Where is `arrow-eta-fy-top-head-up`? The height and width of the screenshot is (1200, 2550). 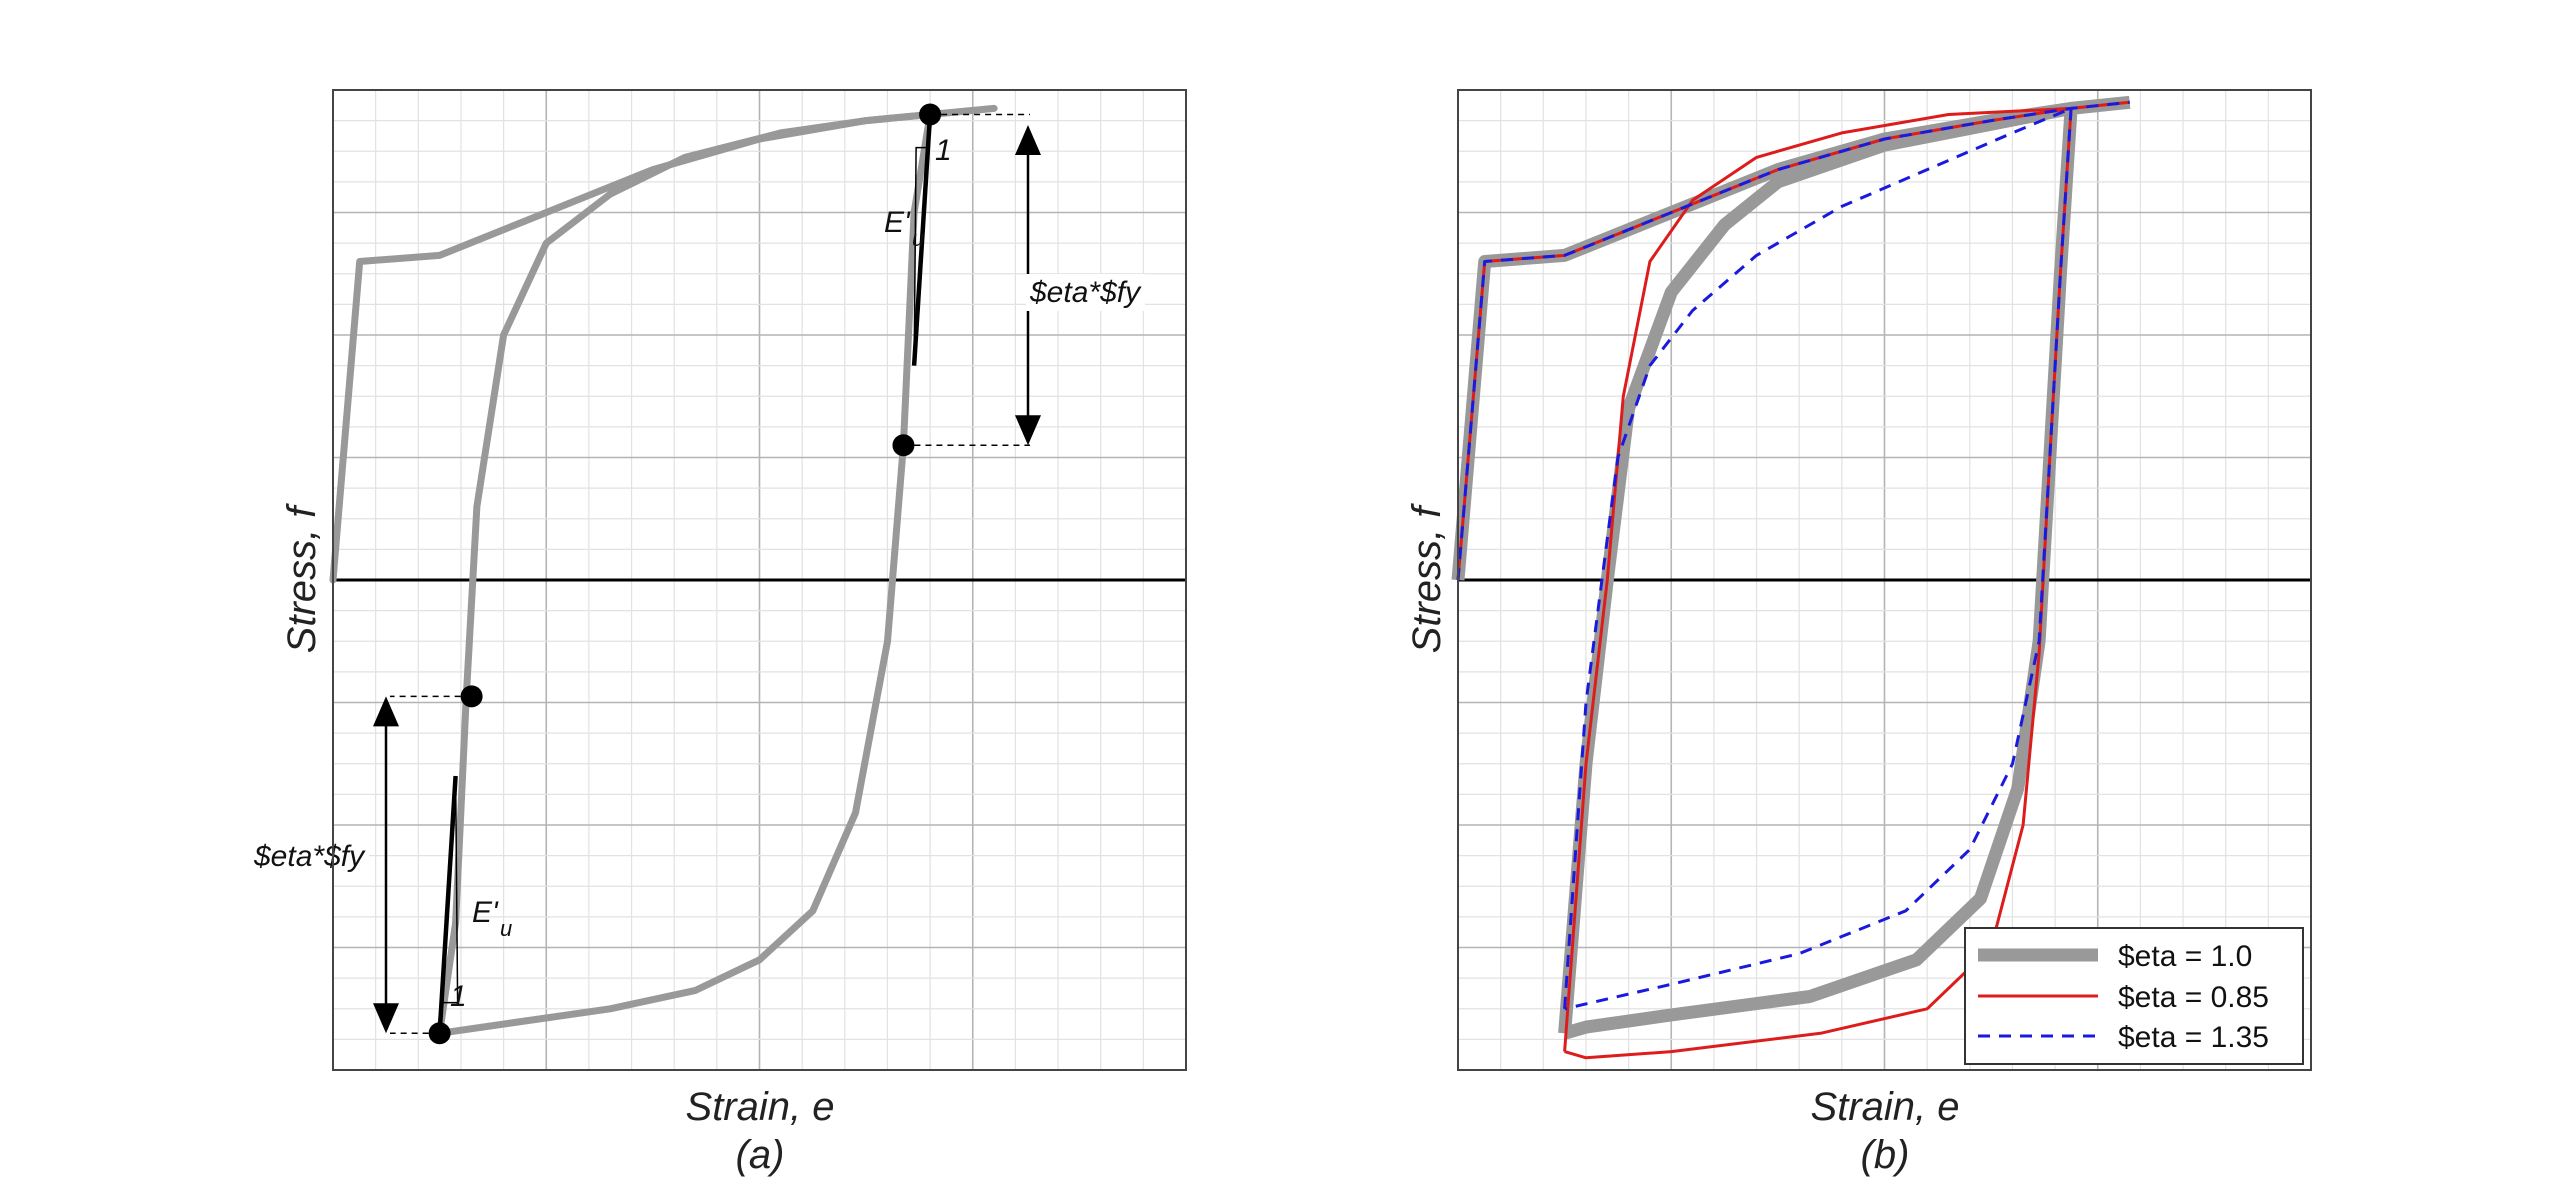 arrow-eta-fy-top-head-up is located at coordinates (1028, 140).